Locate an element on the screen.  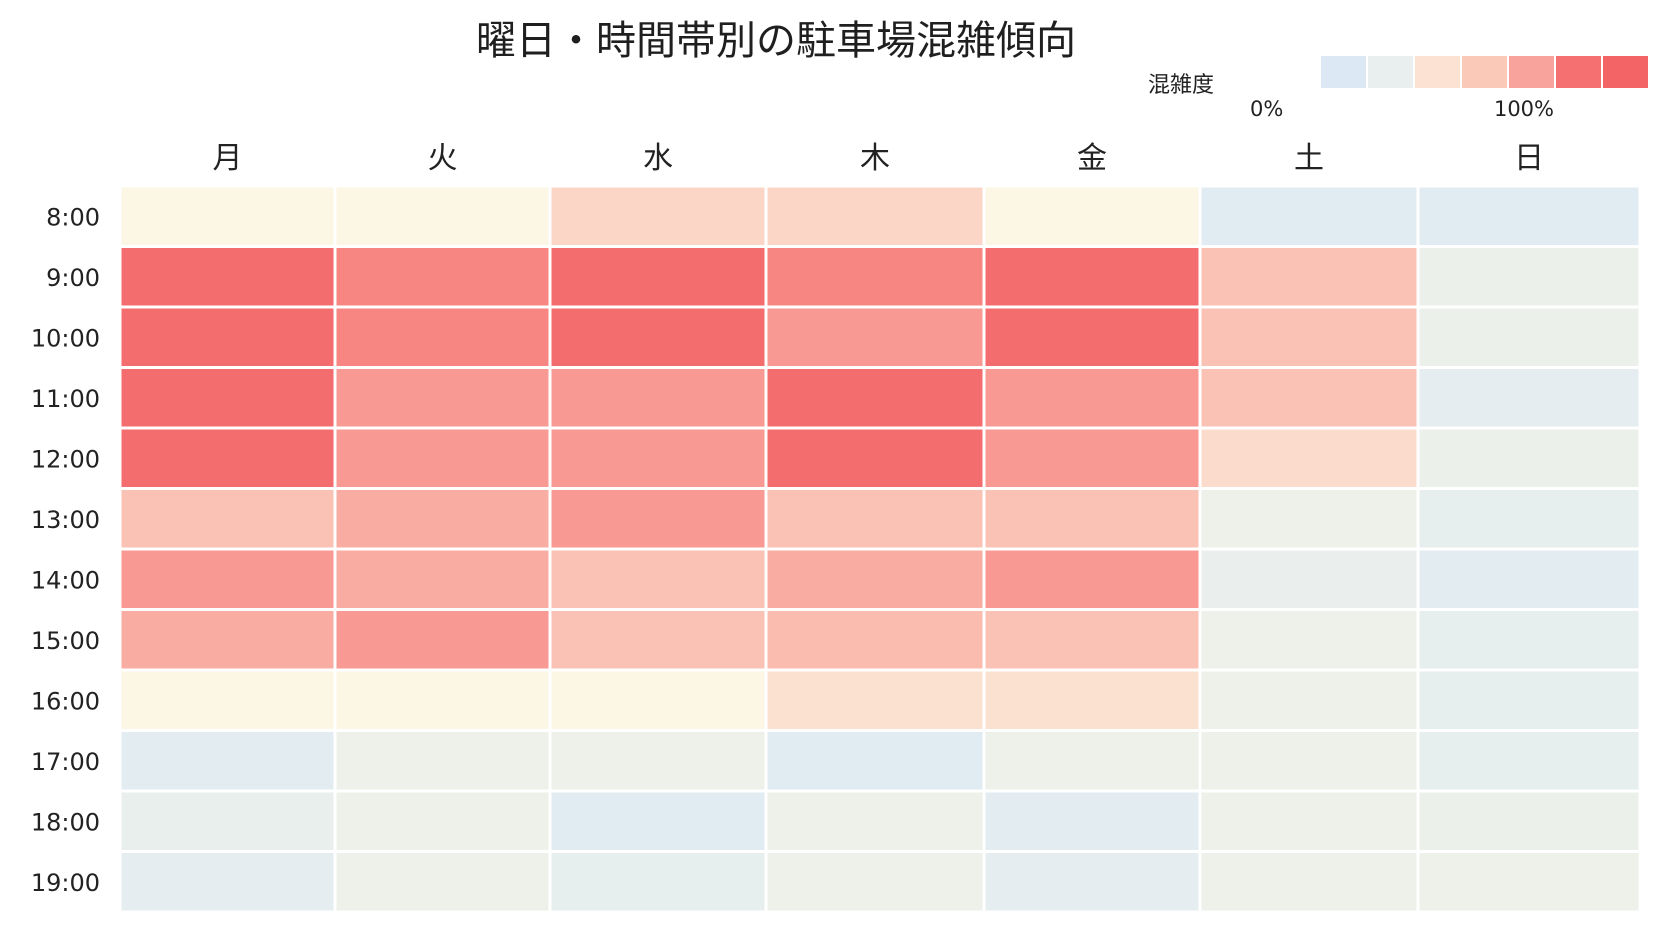
hour-label: 8:00 is located at coordinates (73, 217).